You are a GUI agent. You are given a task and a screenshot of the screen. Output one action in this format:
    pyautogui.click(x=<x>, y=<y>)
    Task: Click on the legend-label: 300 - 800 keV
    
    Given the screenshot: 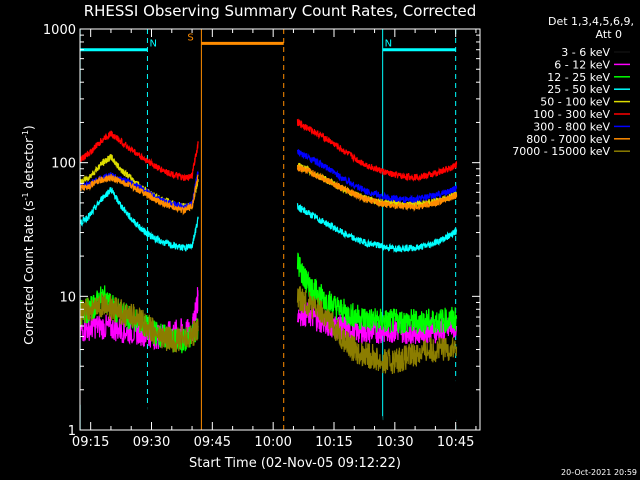 What is the action you would take?
    pyautogui.click(x=571, y=126)
    